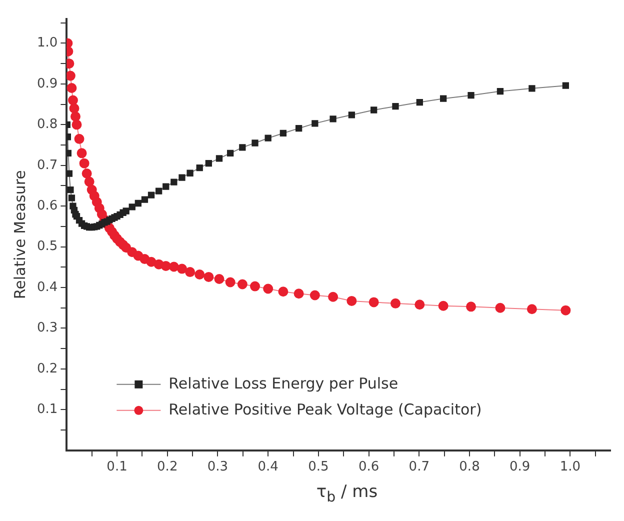 Image resolution: width=624 pixels, height=521 pixels. I want to click on y-tick-label: 0.1, so click(47, 410).